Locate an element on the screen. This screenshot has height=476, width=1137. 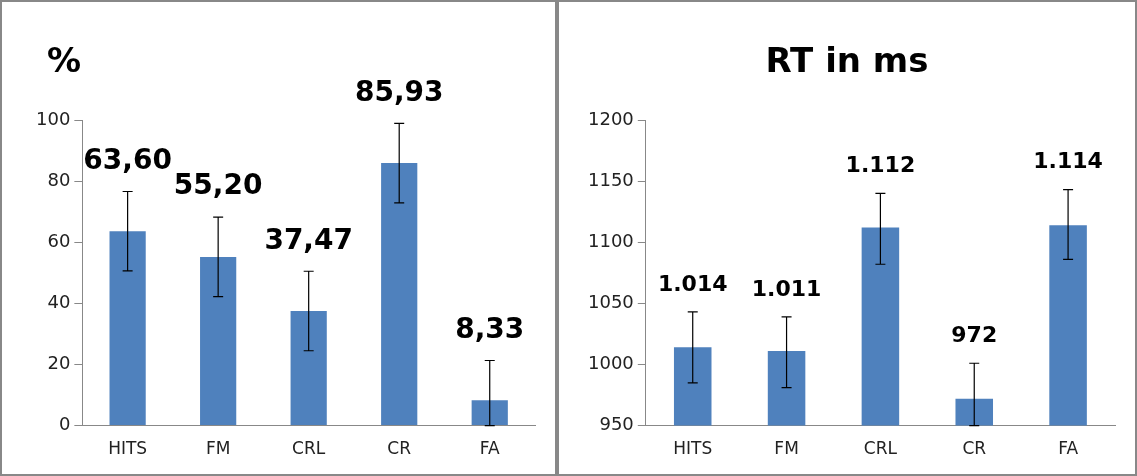
y-tick-label: 950 is located at coordinates (616, 424).